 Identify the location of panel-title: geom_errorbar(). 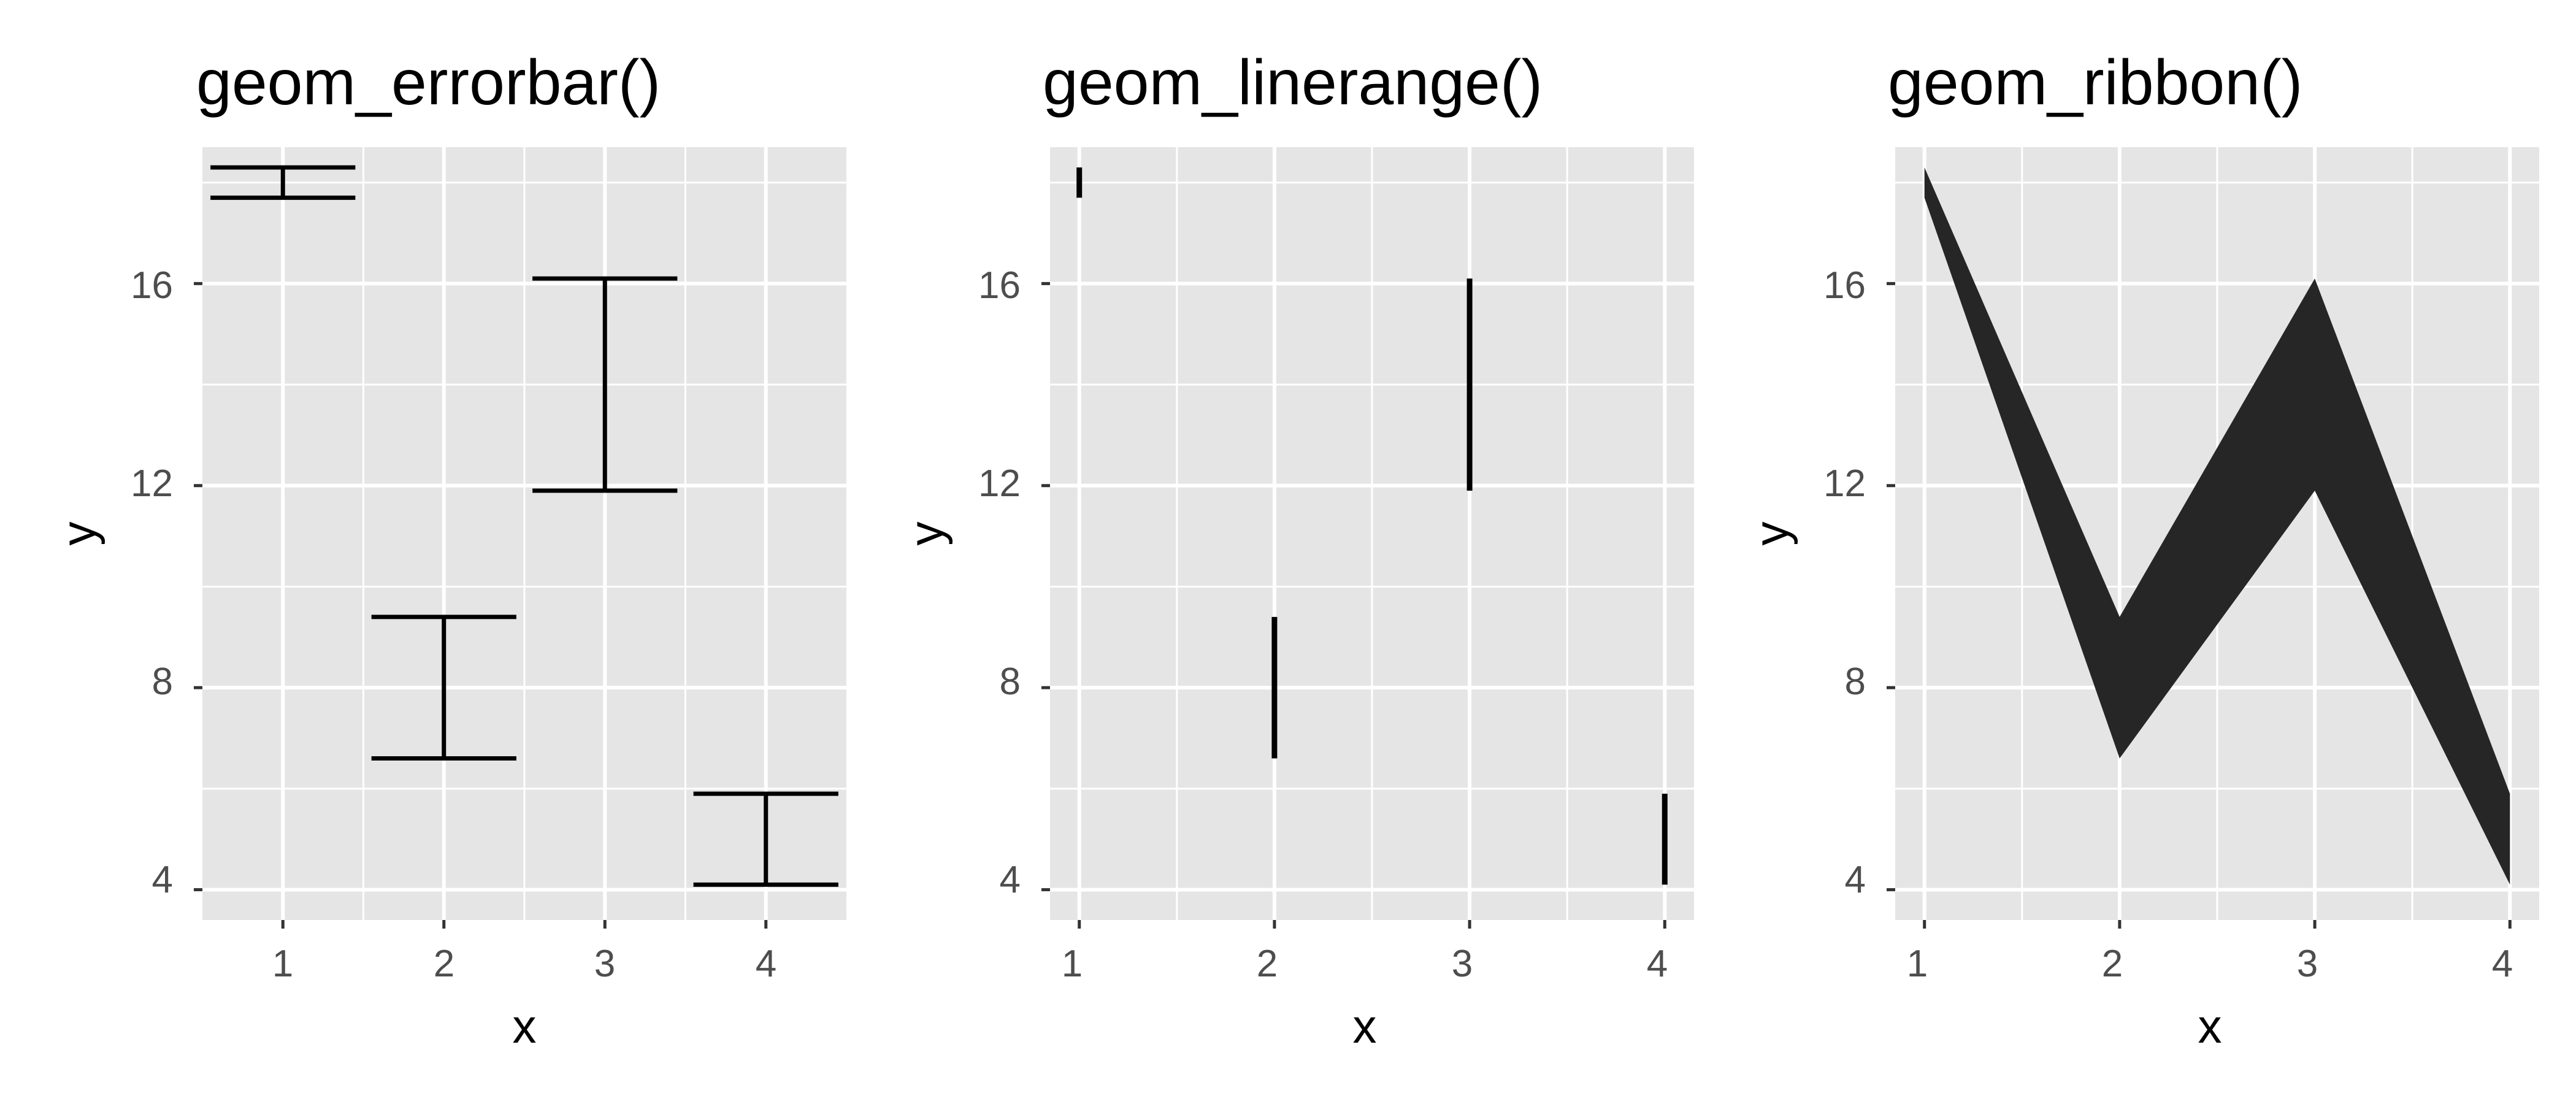
(428, 82).